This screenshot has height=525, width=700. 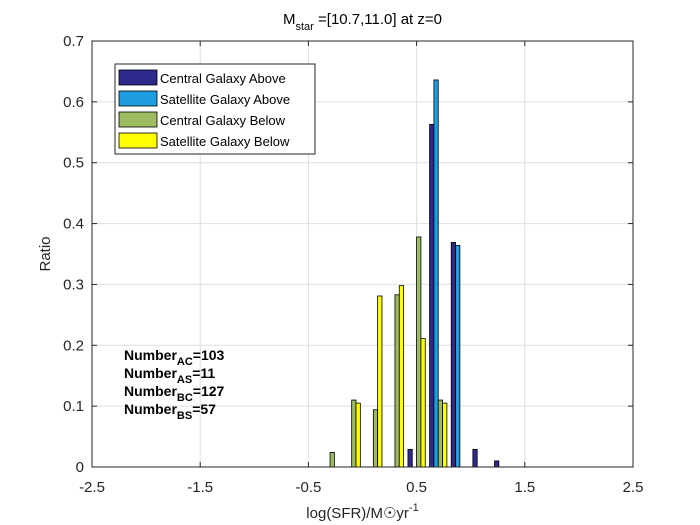 I want to click on y-tick-label: 0.5, so click(x=73, y=163).